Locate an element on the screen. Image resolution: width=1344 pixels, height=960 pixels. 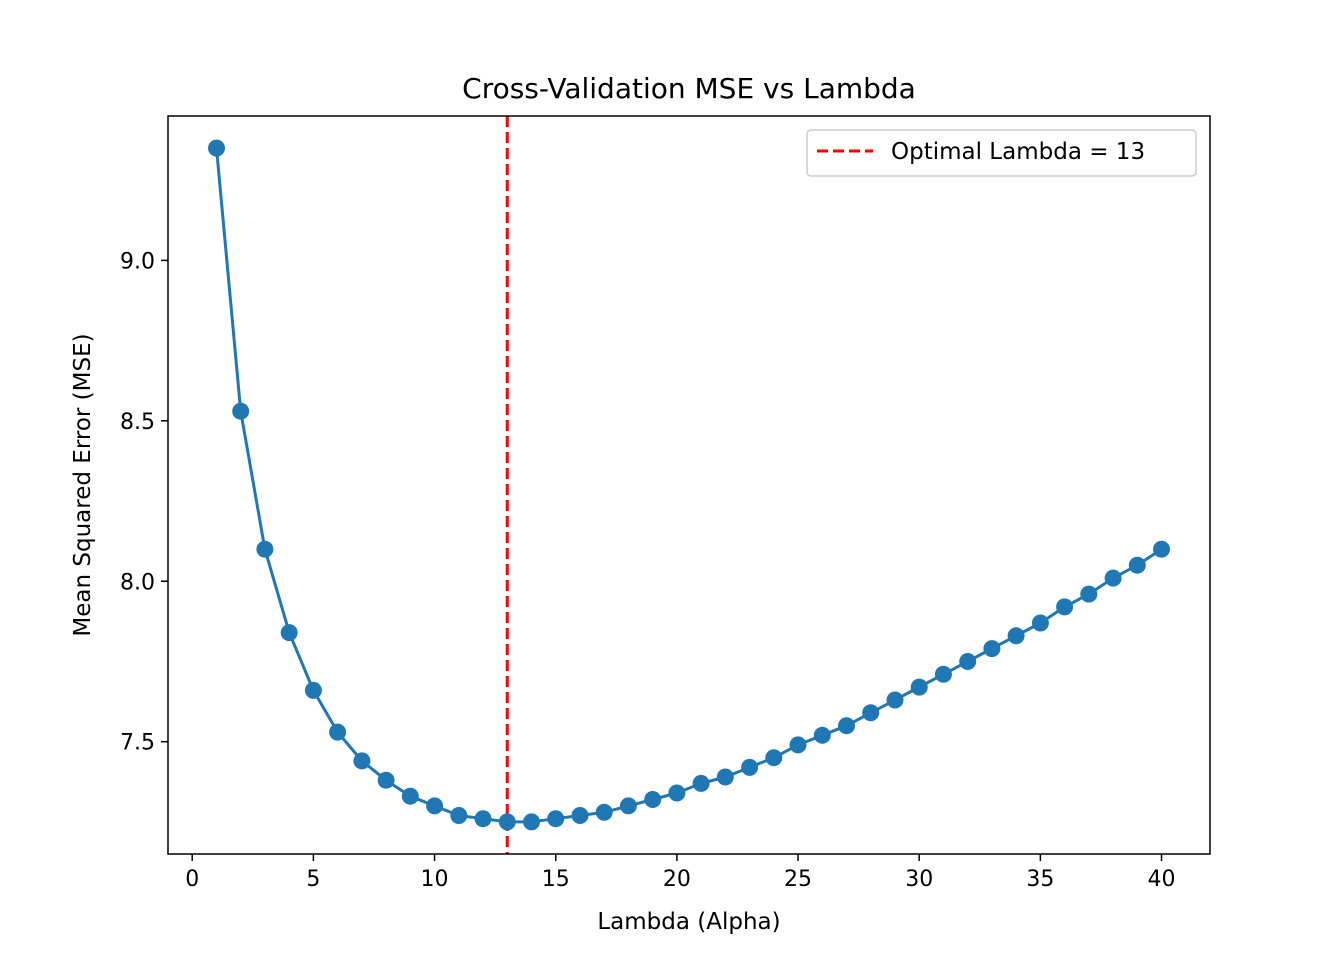
x-tick-label: 20 is located at coordinates (677, 879).